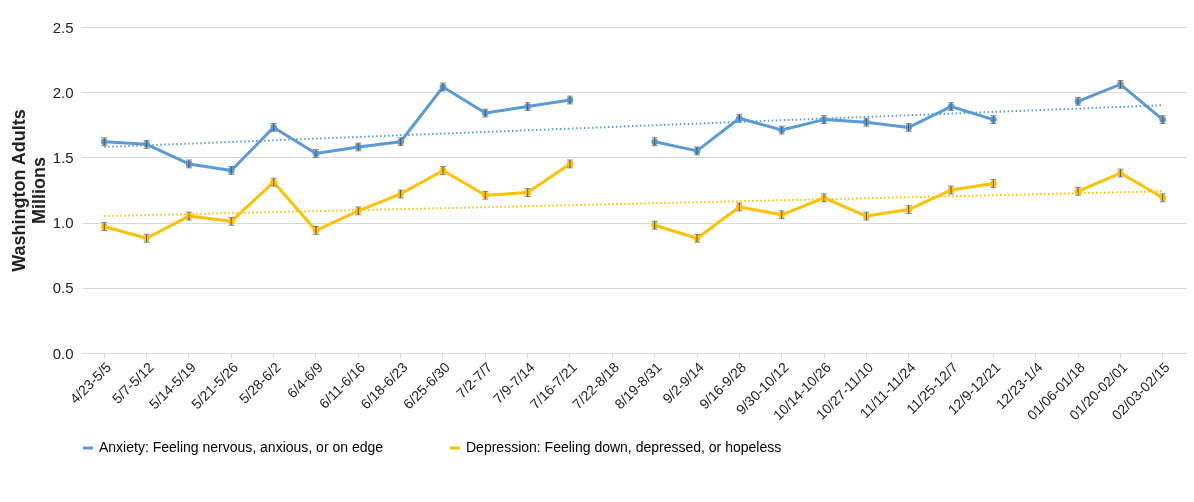  What do you see at coordinates (63, 223) in the screenshot?
I see `y-tick-label: 1.0` at bounding box center [63, 223].